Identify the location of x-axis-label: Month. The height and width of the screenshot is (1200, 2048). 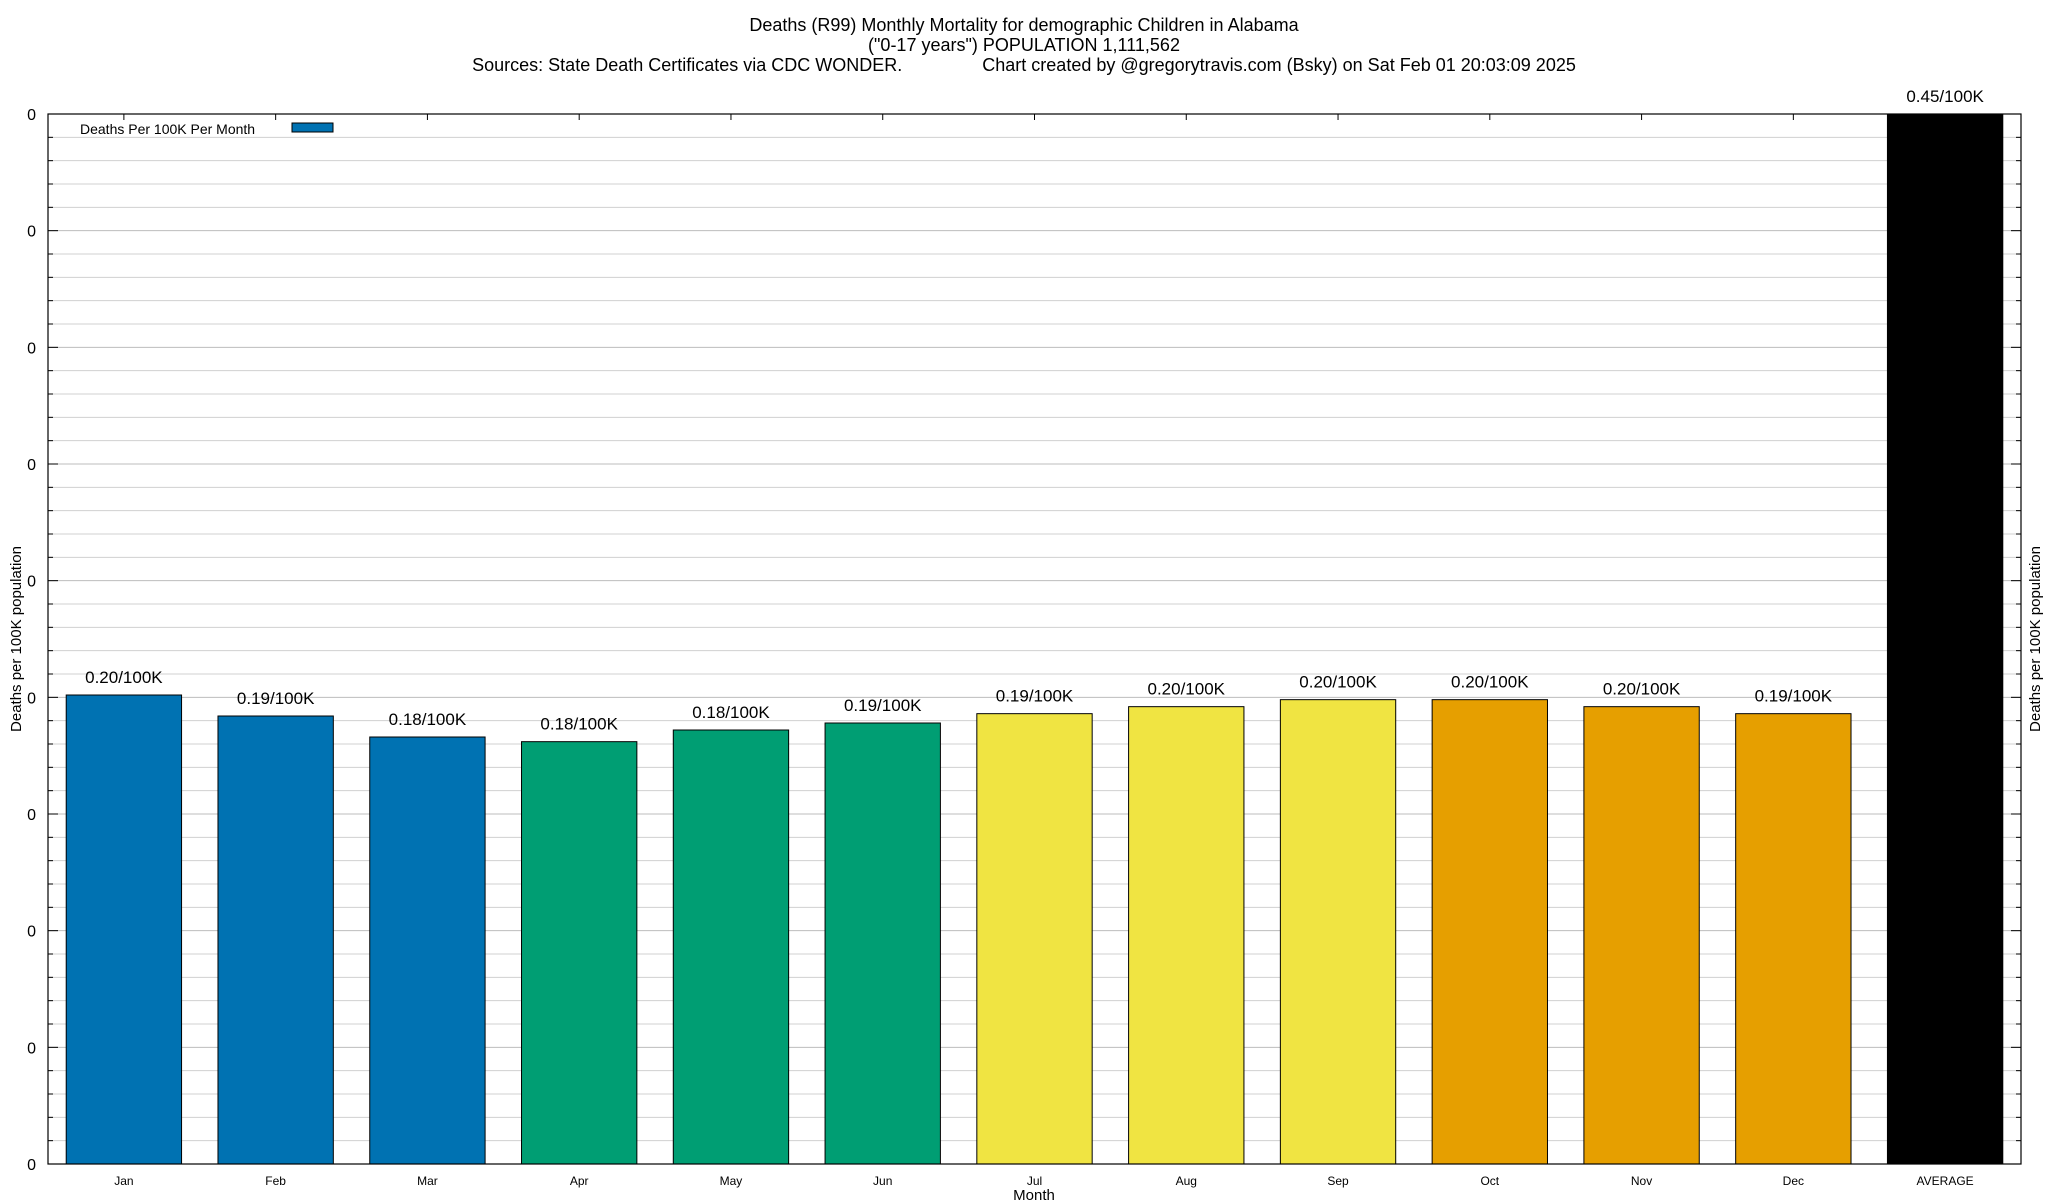
(1034, 1193).